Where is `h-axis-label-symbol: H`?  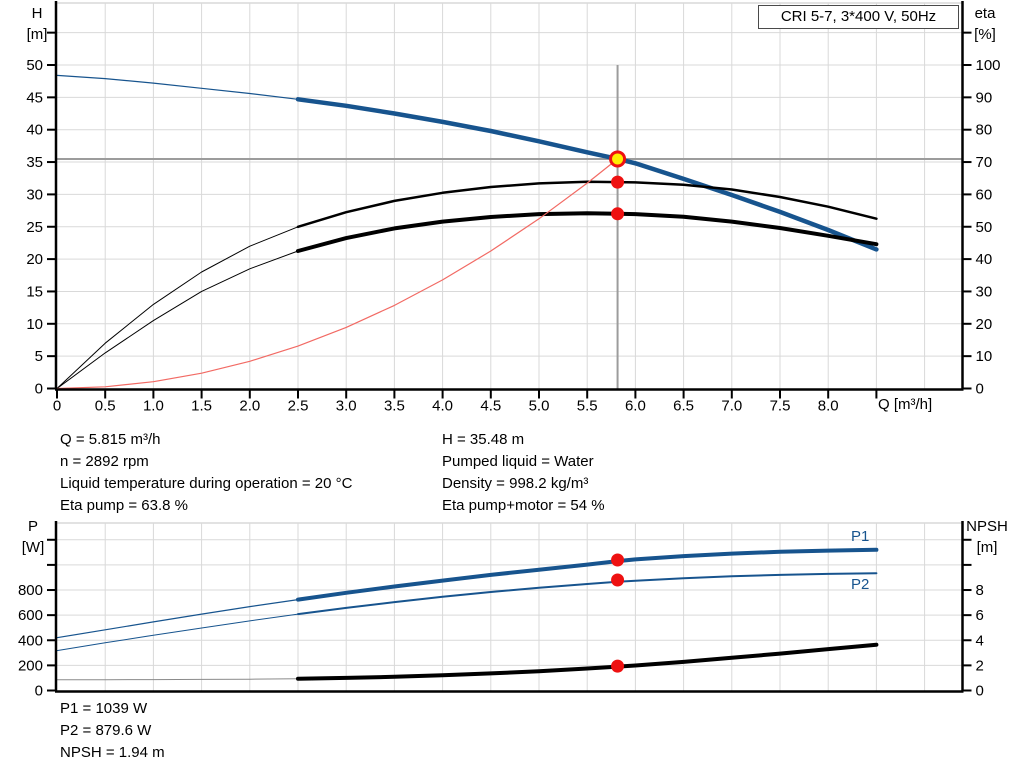 h-axis-label-symbol: H is located at coordinates (37, 13).